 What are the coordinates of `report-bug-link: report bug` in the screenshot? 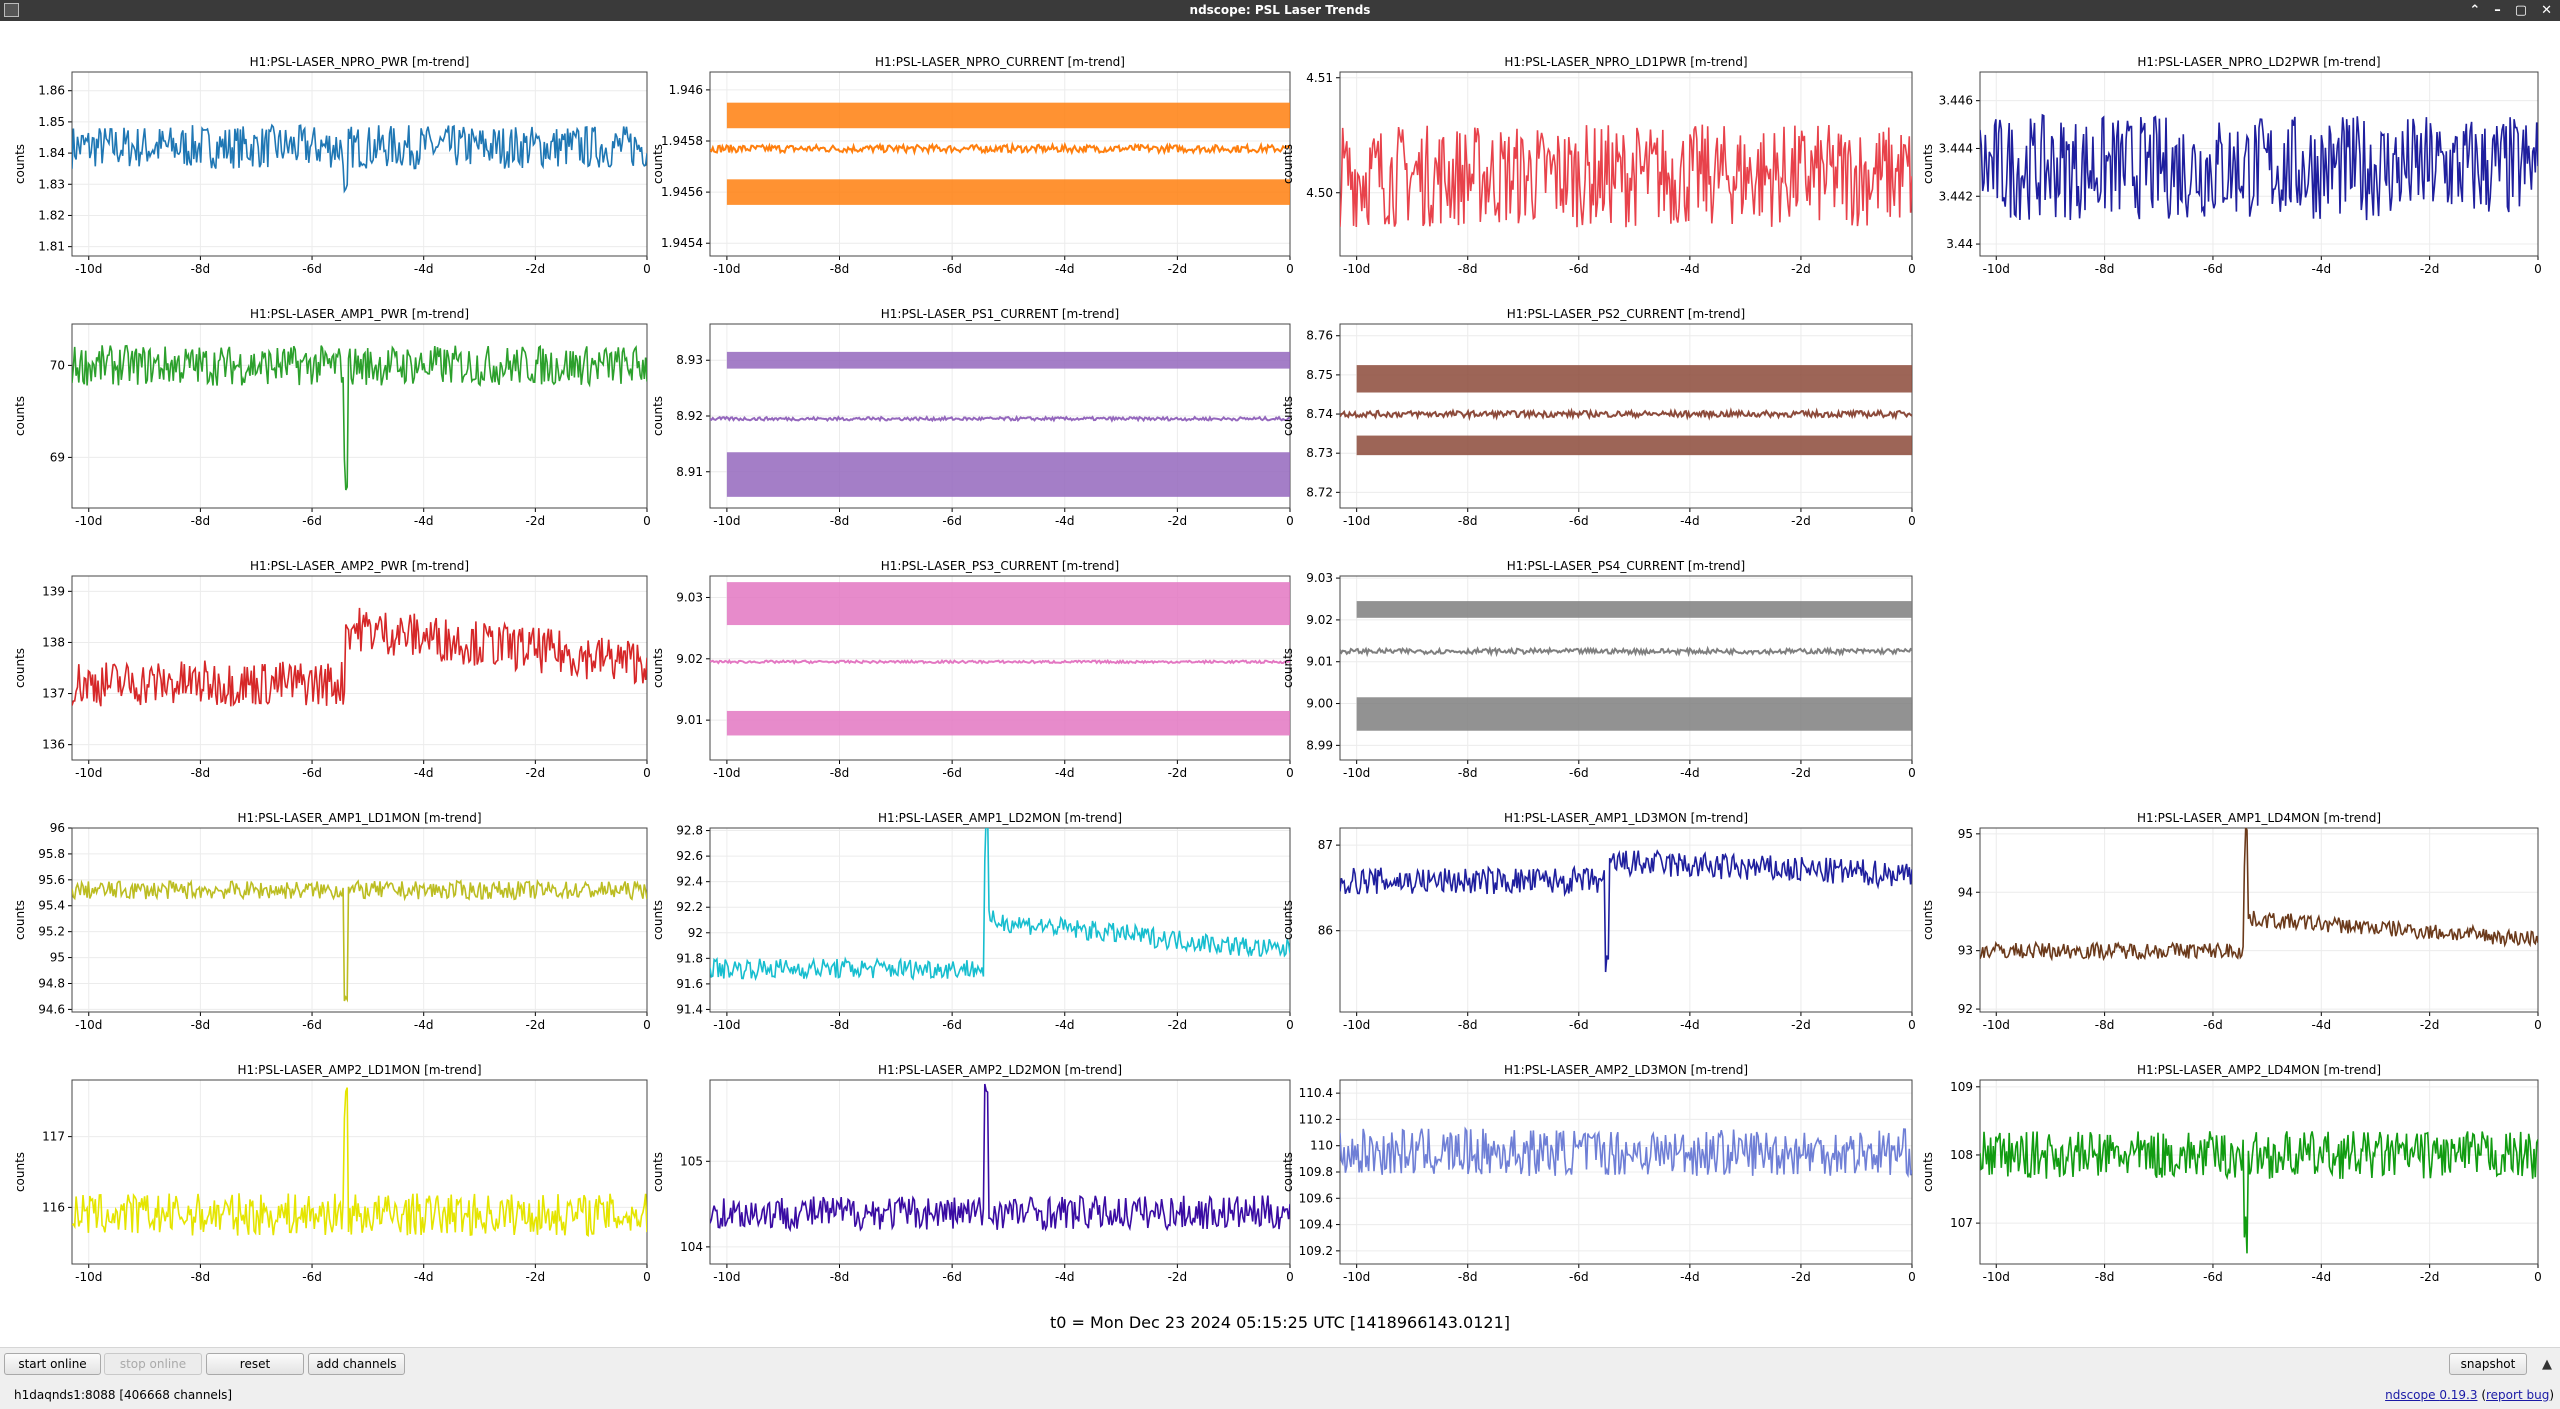 It's located at (2518, 1395).